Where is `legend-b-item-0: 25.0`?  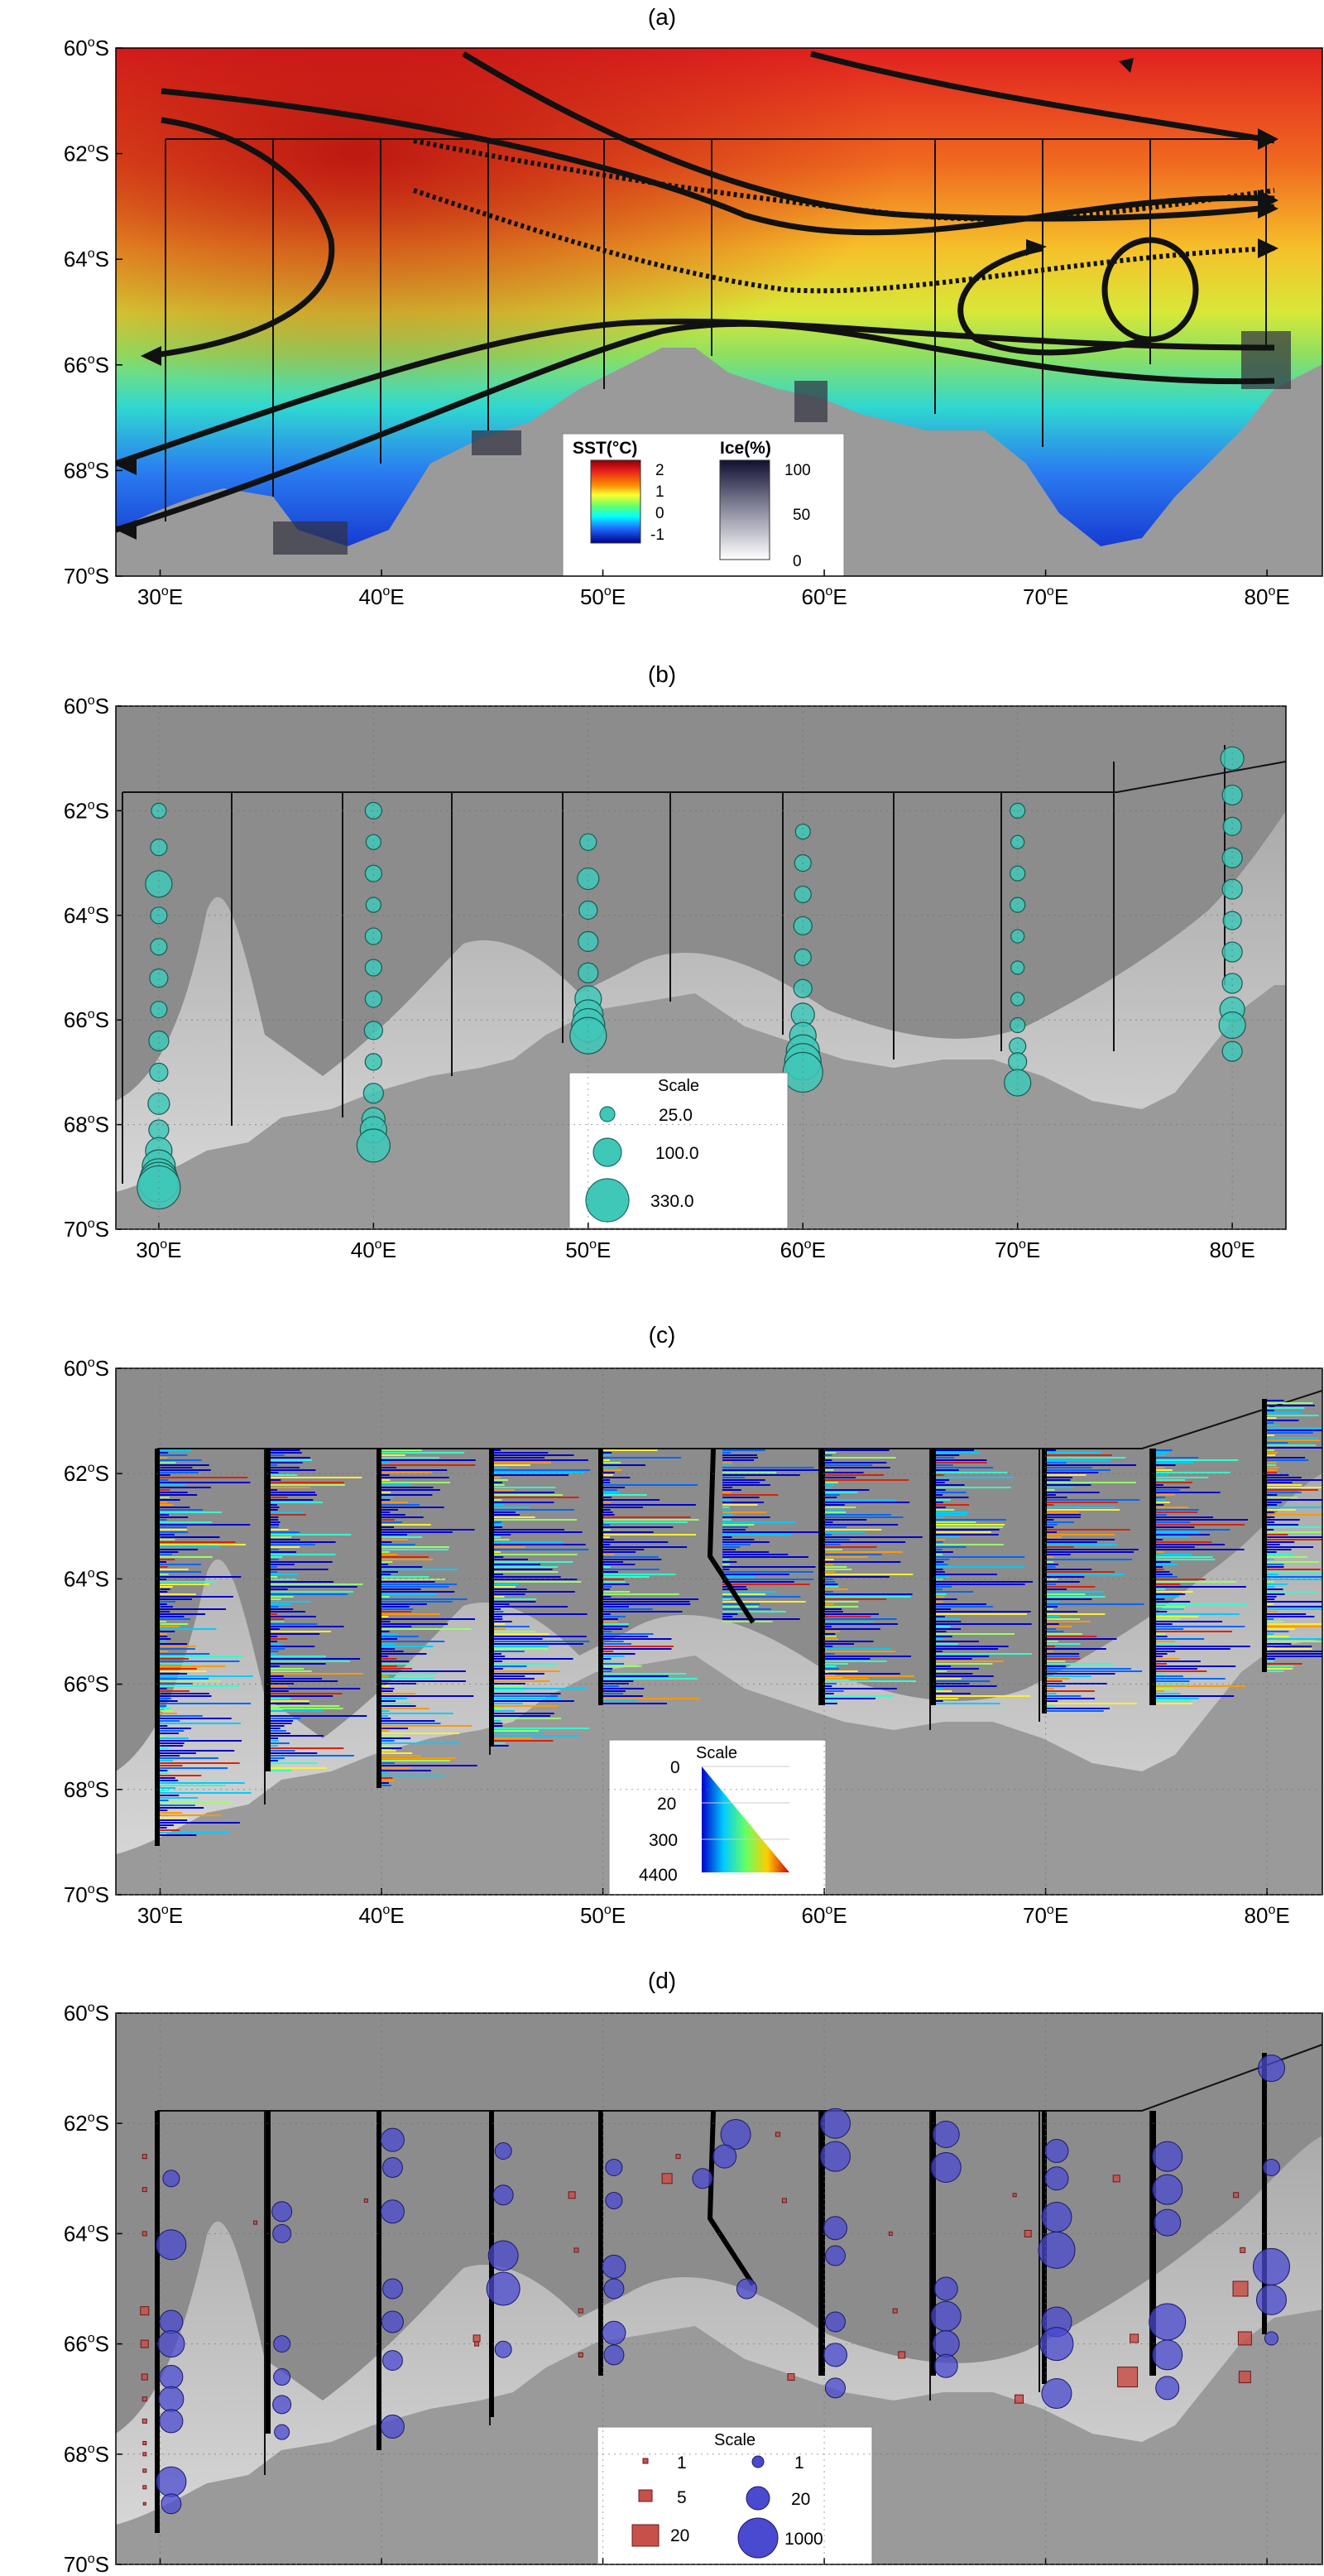
legend-b-item-0: 25.0 is located at coordinates (676, 1115).